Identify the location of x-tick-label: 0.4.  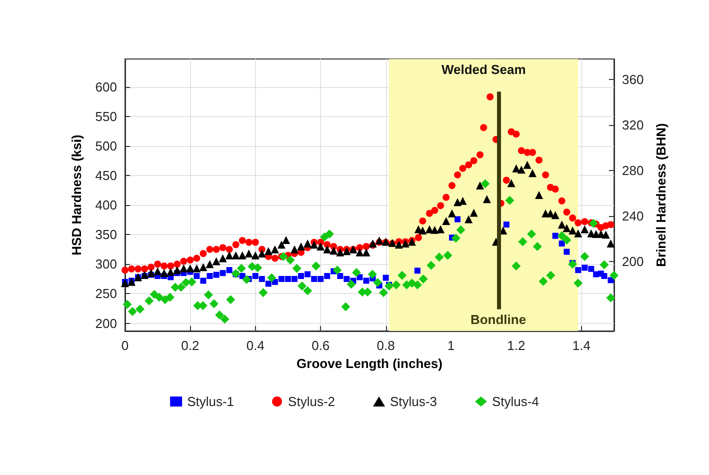
(255, 345).